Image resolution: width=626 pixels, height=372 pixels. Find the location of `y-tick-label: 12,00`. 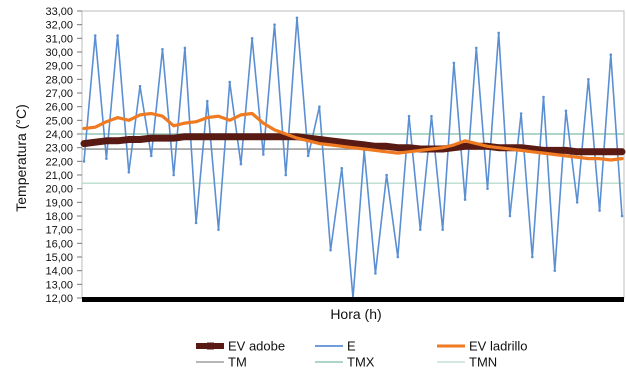

y-tick-label: 12,00 is located at coordinates (59, 299).